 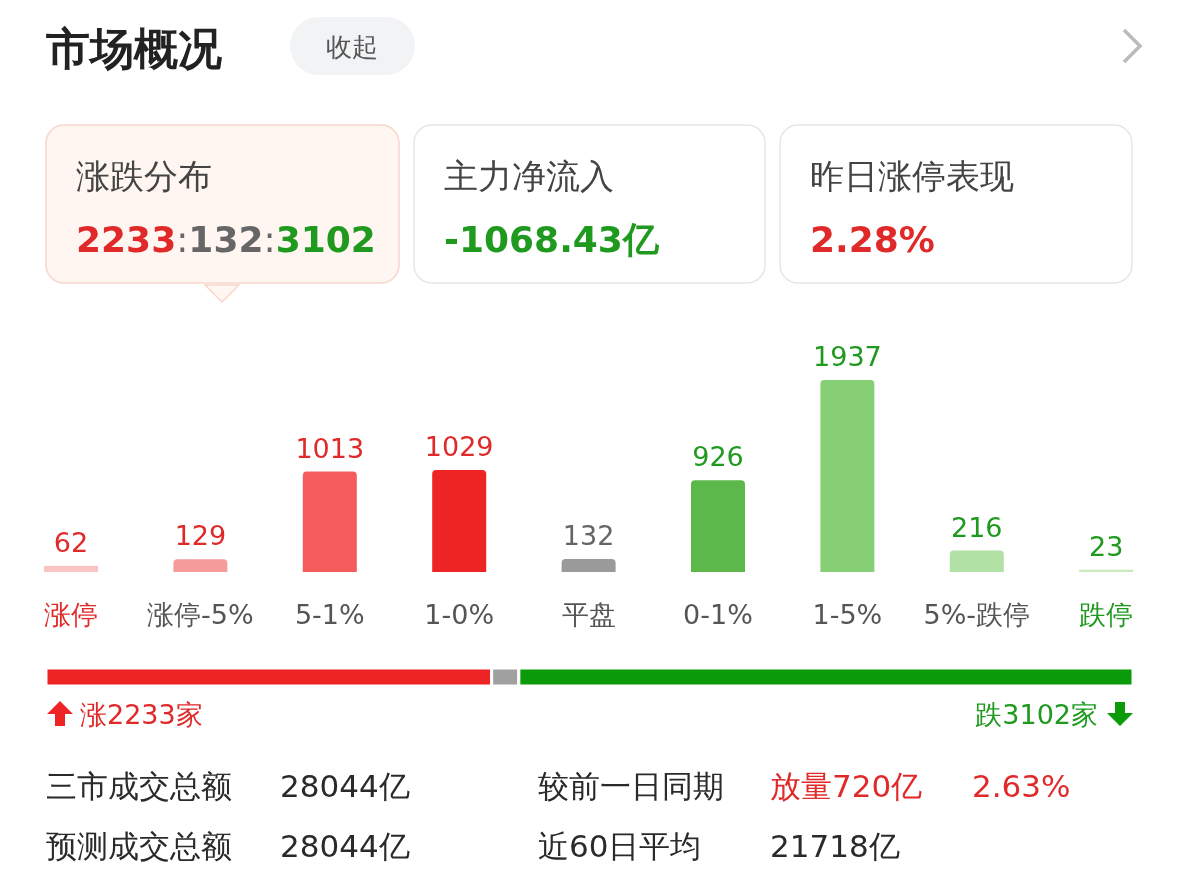 What do you see at coordinates (329, 614) in the screenshot?
I see `x-tick-label: 5-1%` at bounding box center [329, 614].